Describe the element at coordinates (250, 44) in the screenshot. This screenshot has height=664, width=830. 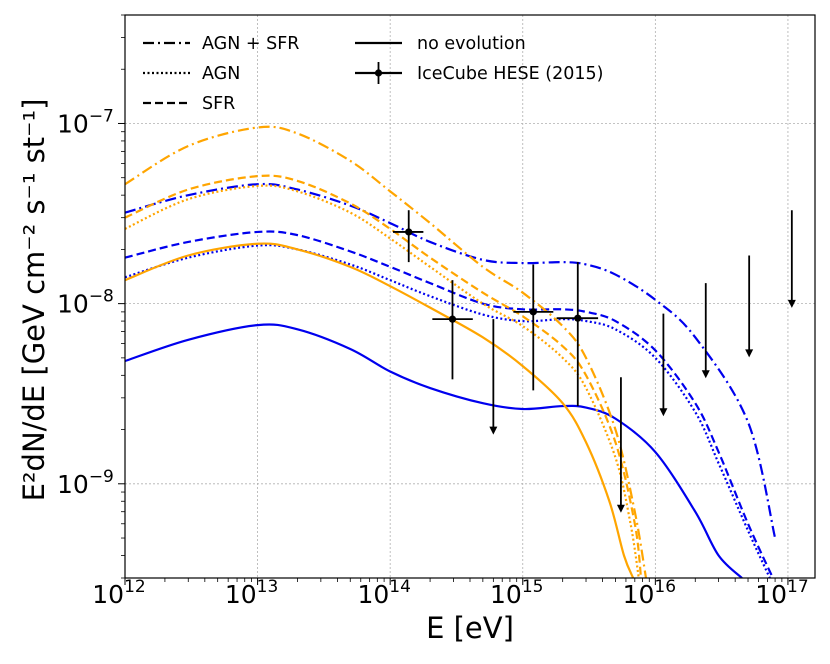
I see `legend-label: AGN + SFR` at that location.